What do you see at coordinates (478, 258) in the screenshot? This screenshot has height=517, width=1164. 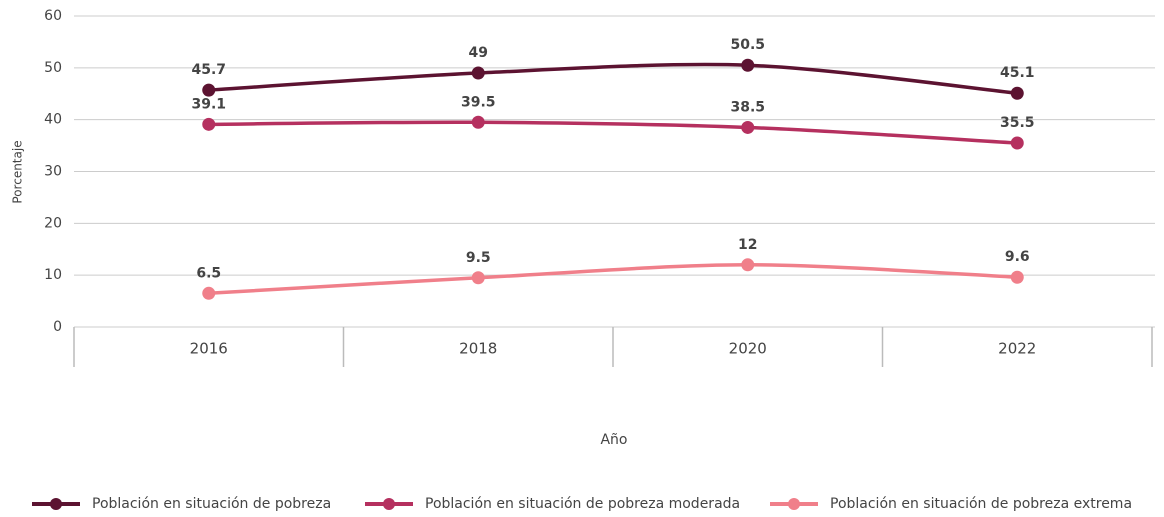 I see `value-label: 9.5` at bounding box center [478, 258].